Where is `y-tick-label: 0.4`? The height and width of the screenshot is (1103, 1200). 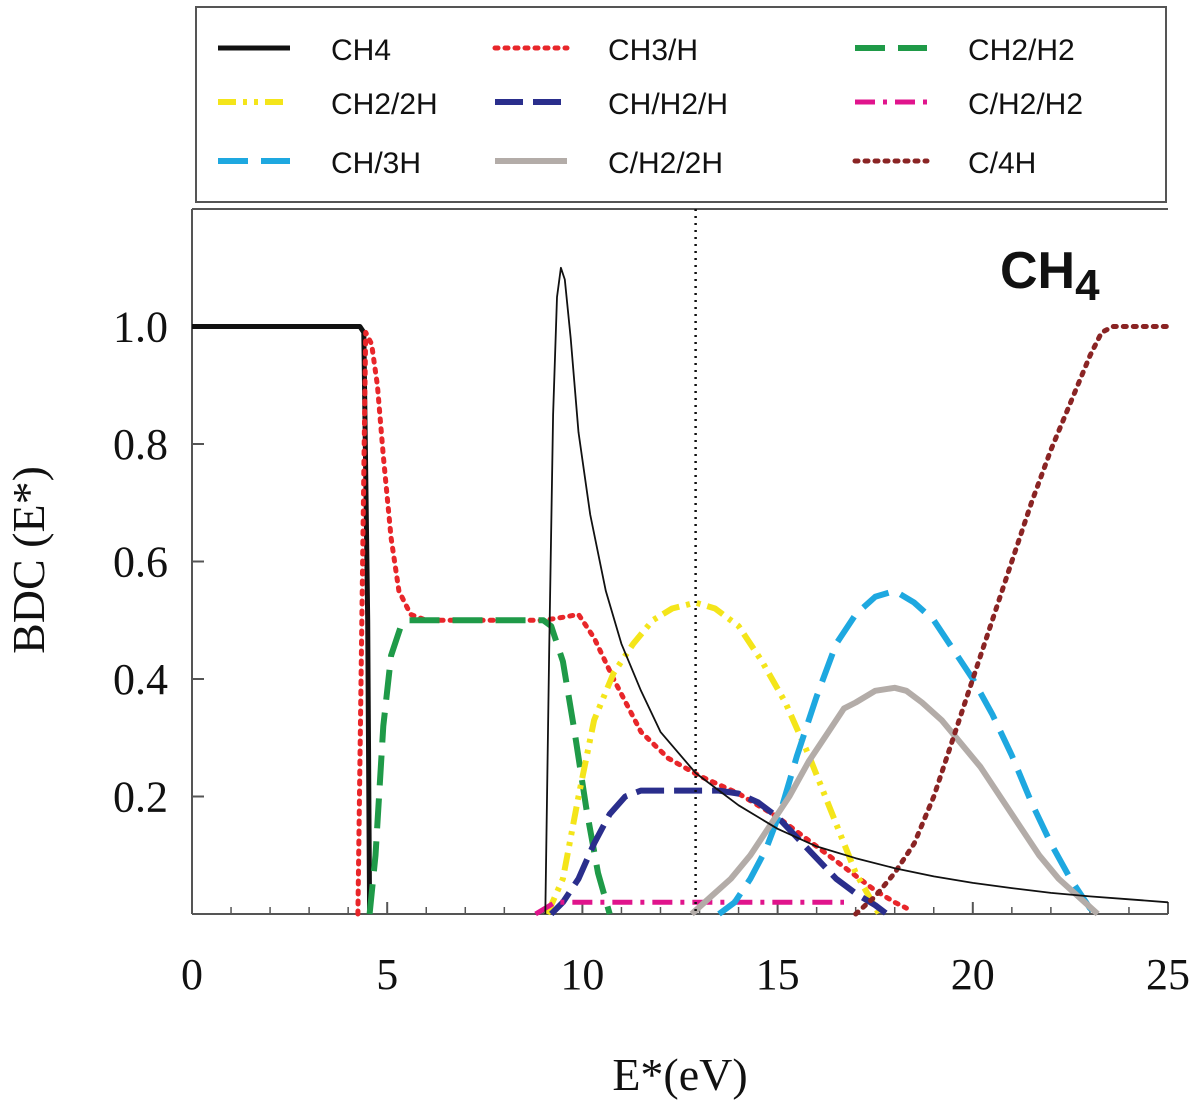
y-tick-label: 0.4 is located at coordinates (140, 679).